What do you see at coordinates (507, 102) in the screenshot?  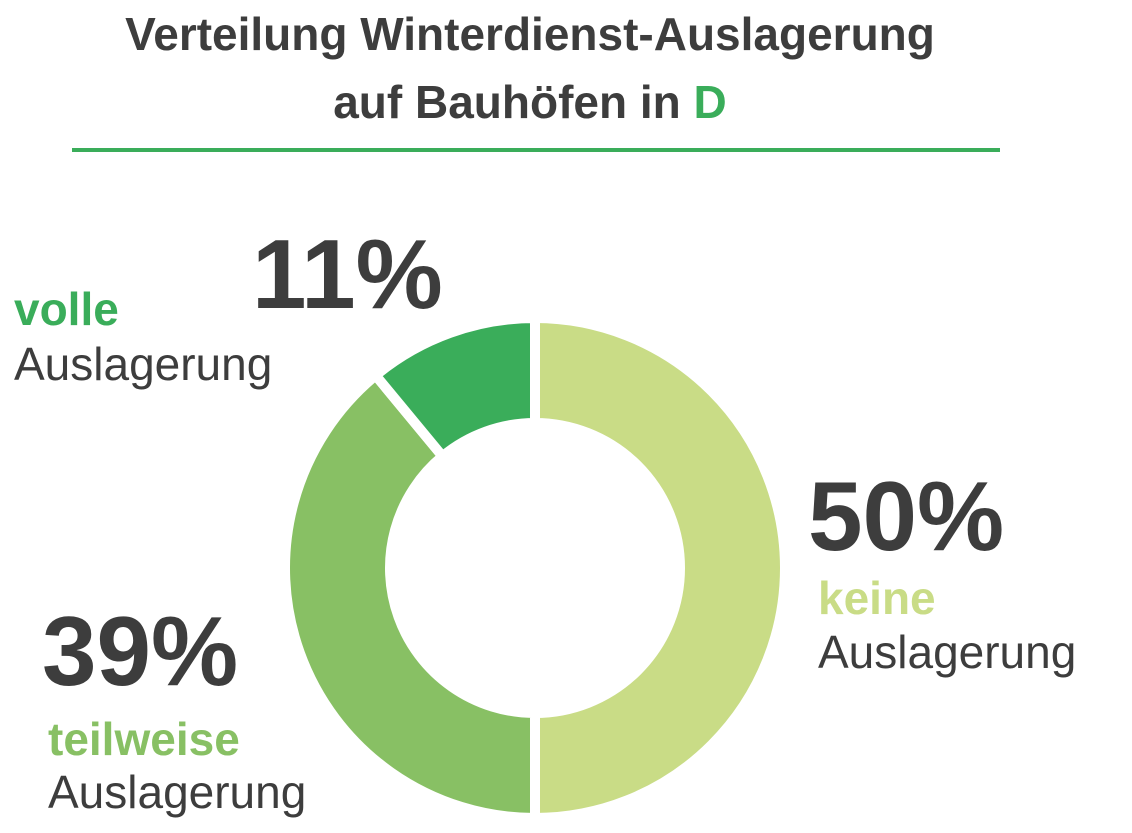 I see `chart-title: auf Bauhöfen in` at bounding box center [507, 102].